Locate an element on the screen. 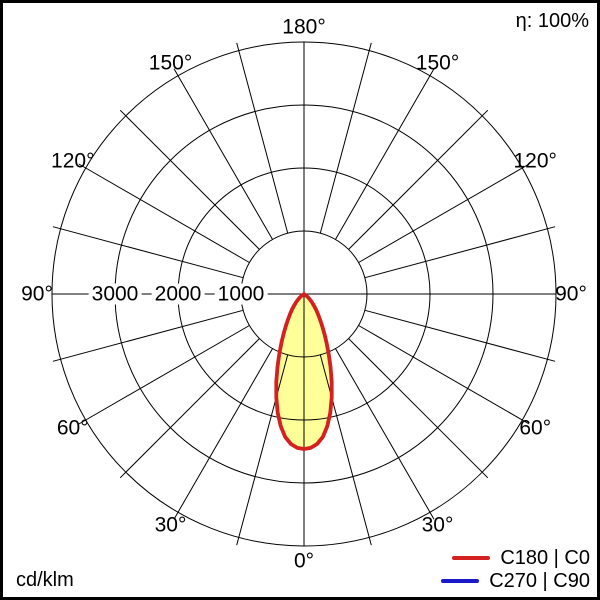  ring-label-3000: 3000 is located at coordinates (115, 294).